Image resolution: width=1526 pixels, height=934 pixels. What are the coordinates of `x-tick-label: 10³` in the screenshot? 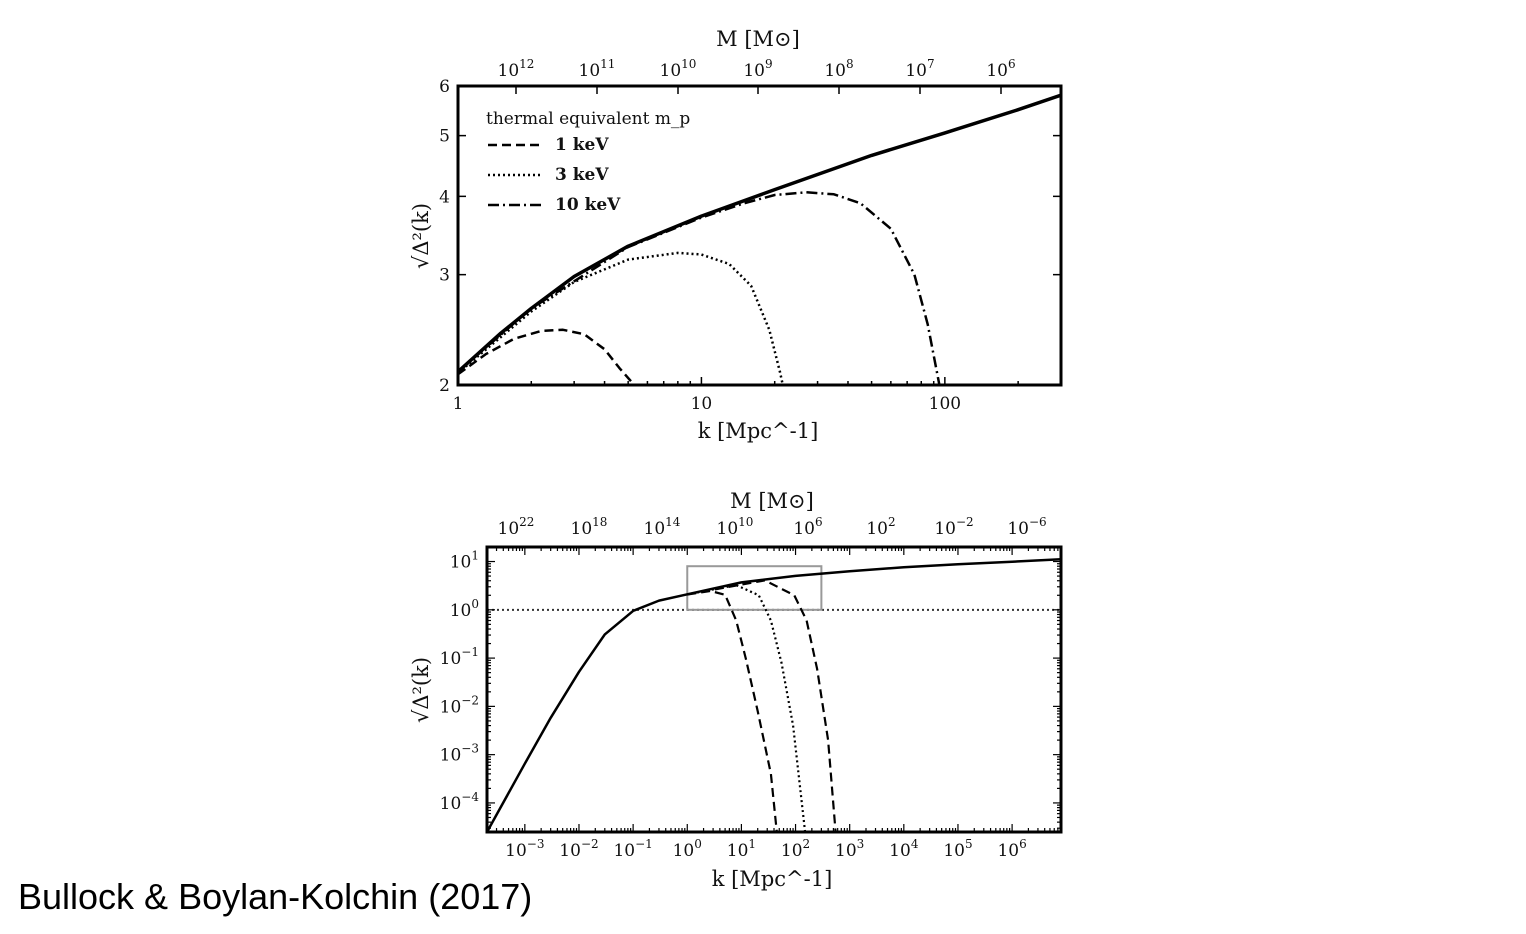 It's located at (849, 849).